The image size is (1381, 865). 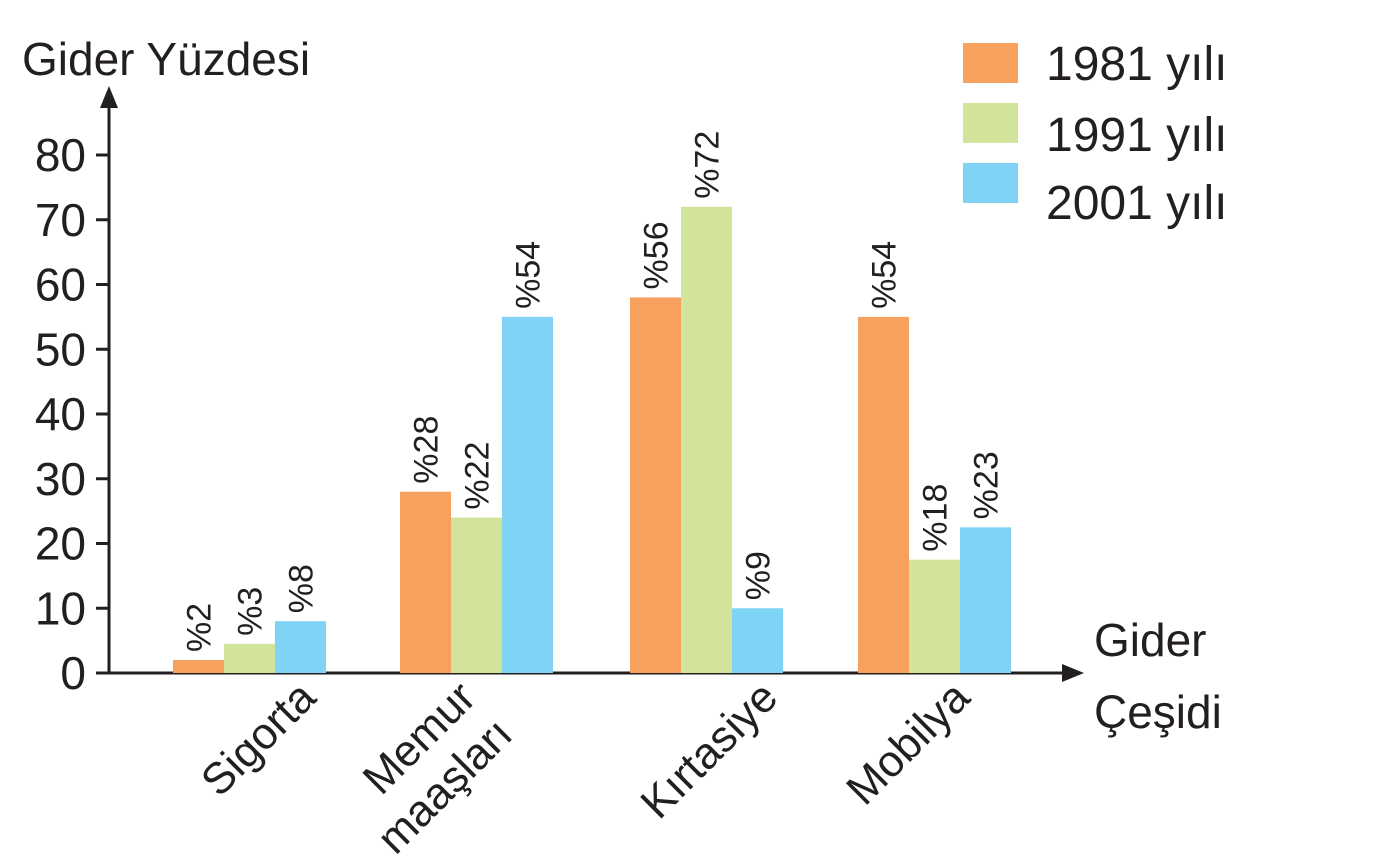 What do you see at coordinates (1136, 64) in the screenshot?
I see `legend-label-1981: 1981 yılı` at bounding box center [1136, 64].